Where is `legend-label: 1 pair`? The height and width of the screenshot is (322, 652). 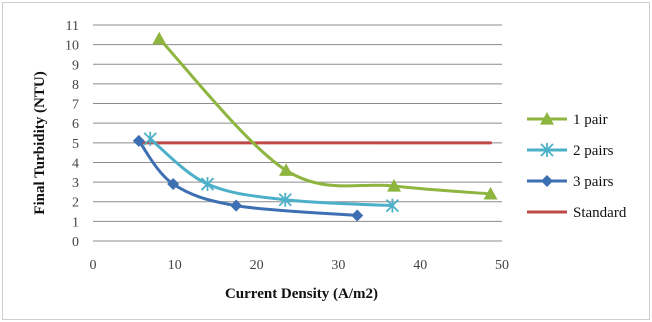
legend-label: 1 pair is located at coordinates (590, 120).